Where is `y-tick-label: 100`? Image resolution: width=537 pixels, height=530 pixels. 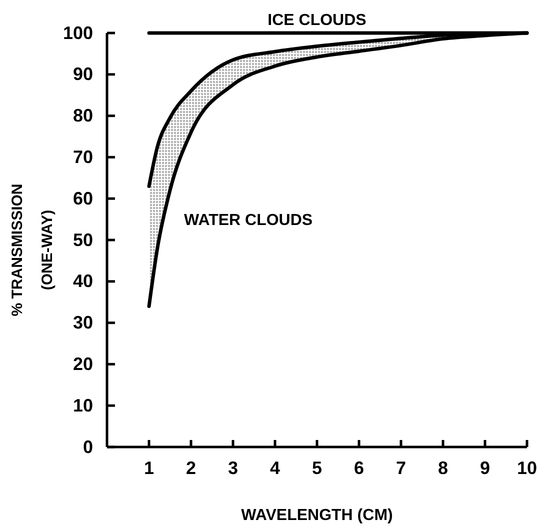
y-tick-label: 100 is located at coordinates (77, 32).